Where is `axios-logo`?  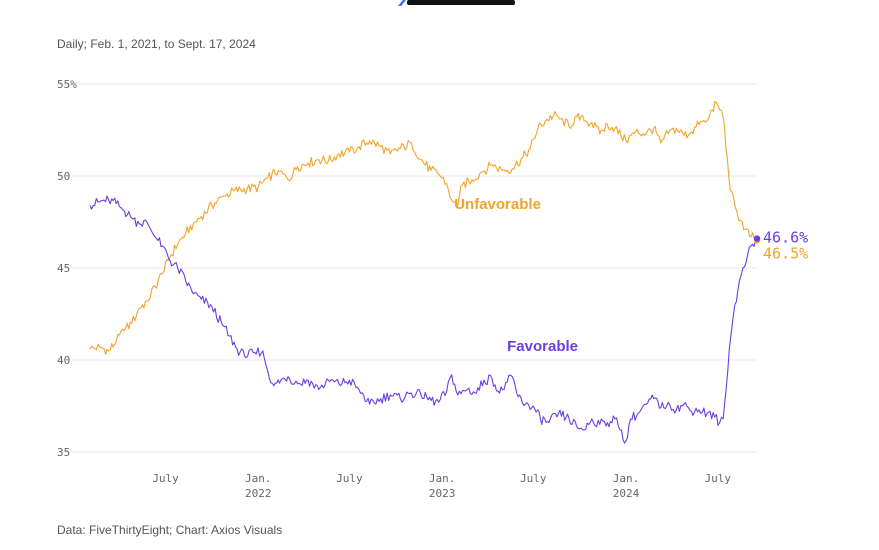
axios-logo is located at coordinates (456, 3).